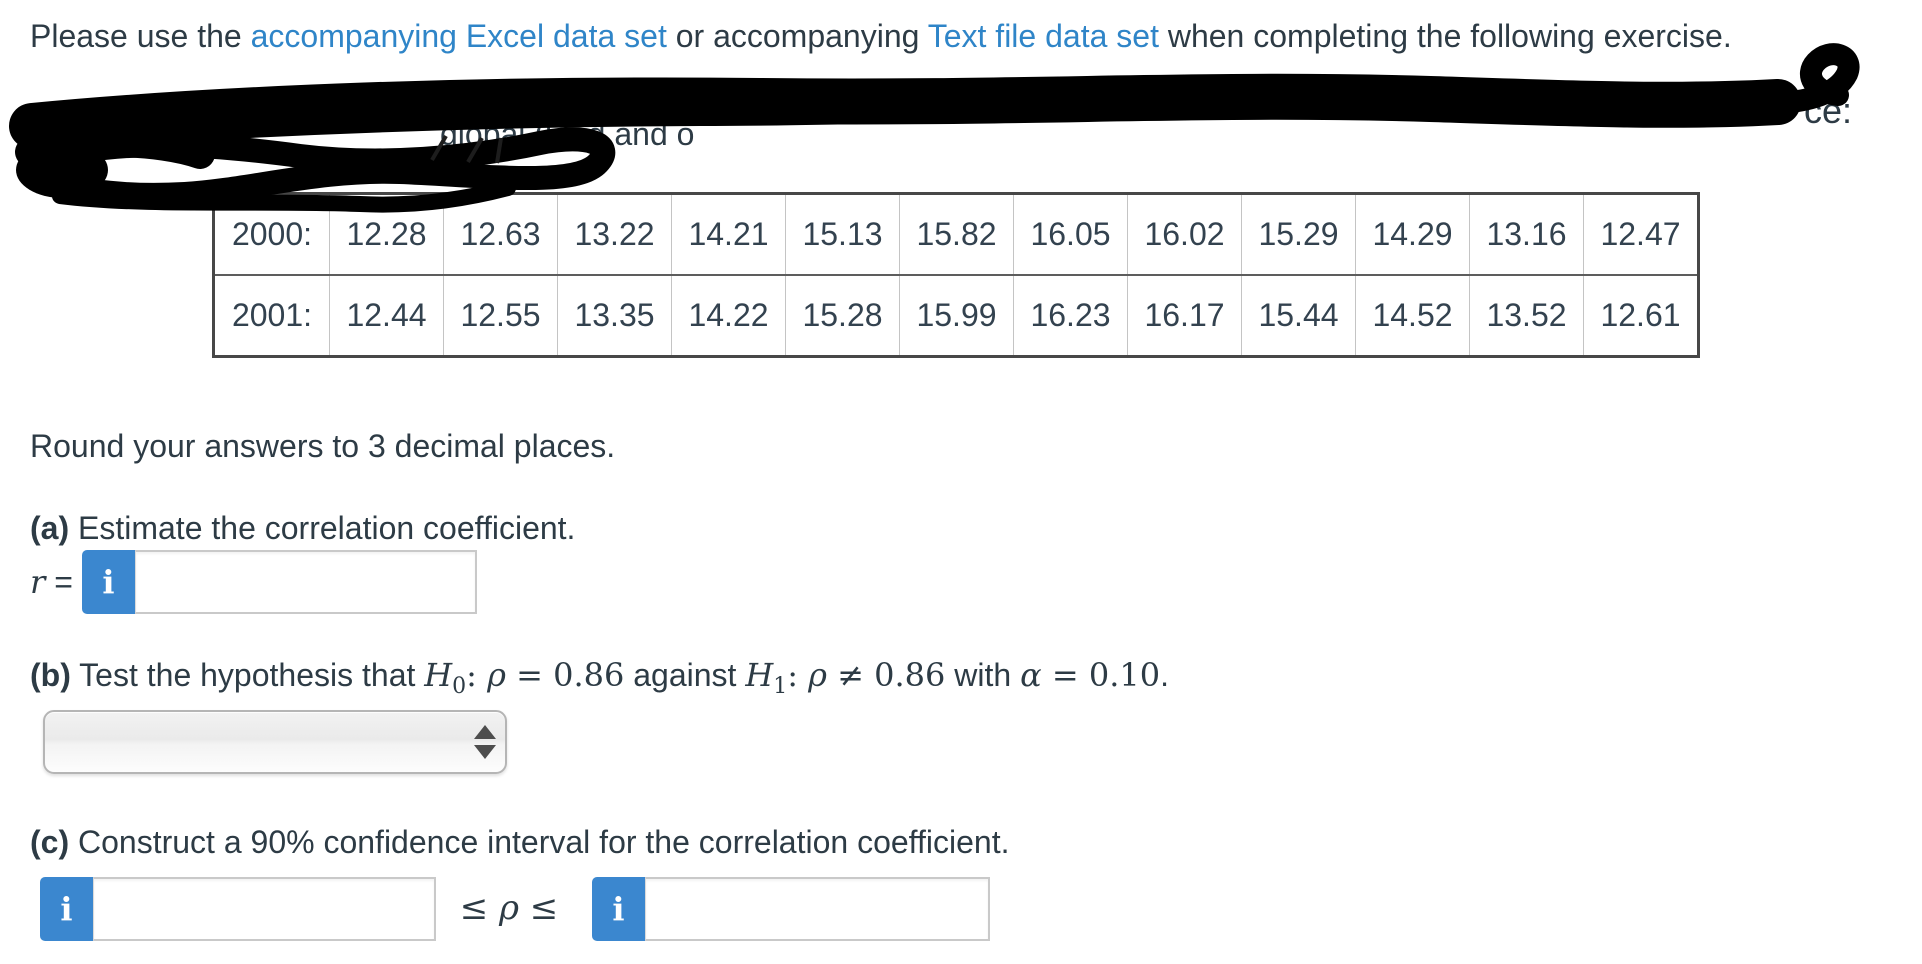 The width and height of the screenshot is (1922, 964). I want to click on h0-subscript: 0, so click(459, 686).